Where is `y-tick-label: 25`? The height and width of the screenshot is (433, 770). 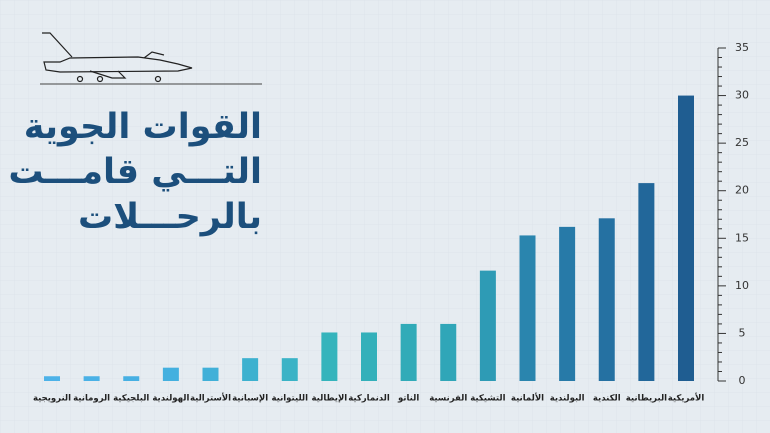 y-tick-label: 25 is located at coordinates (742, 142).